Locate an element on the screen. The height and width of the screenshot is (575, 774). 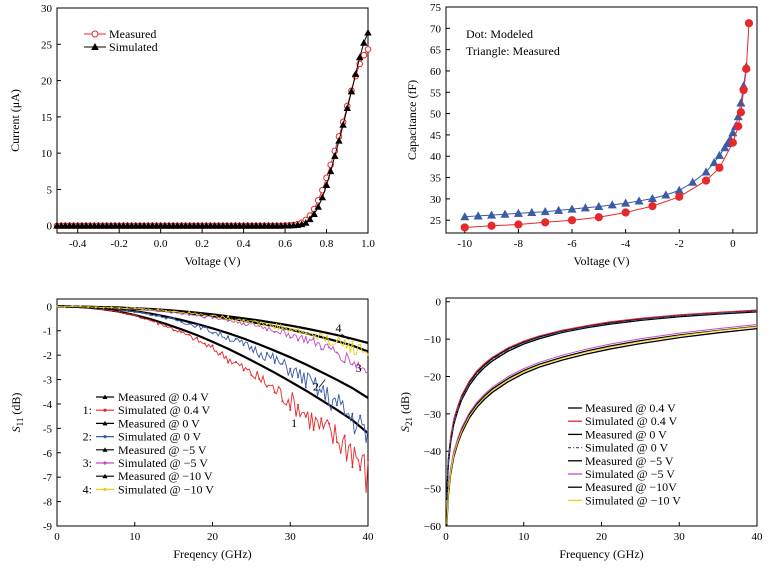
curve-label: 4 is located at coordinates (338, 328).